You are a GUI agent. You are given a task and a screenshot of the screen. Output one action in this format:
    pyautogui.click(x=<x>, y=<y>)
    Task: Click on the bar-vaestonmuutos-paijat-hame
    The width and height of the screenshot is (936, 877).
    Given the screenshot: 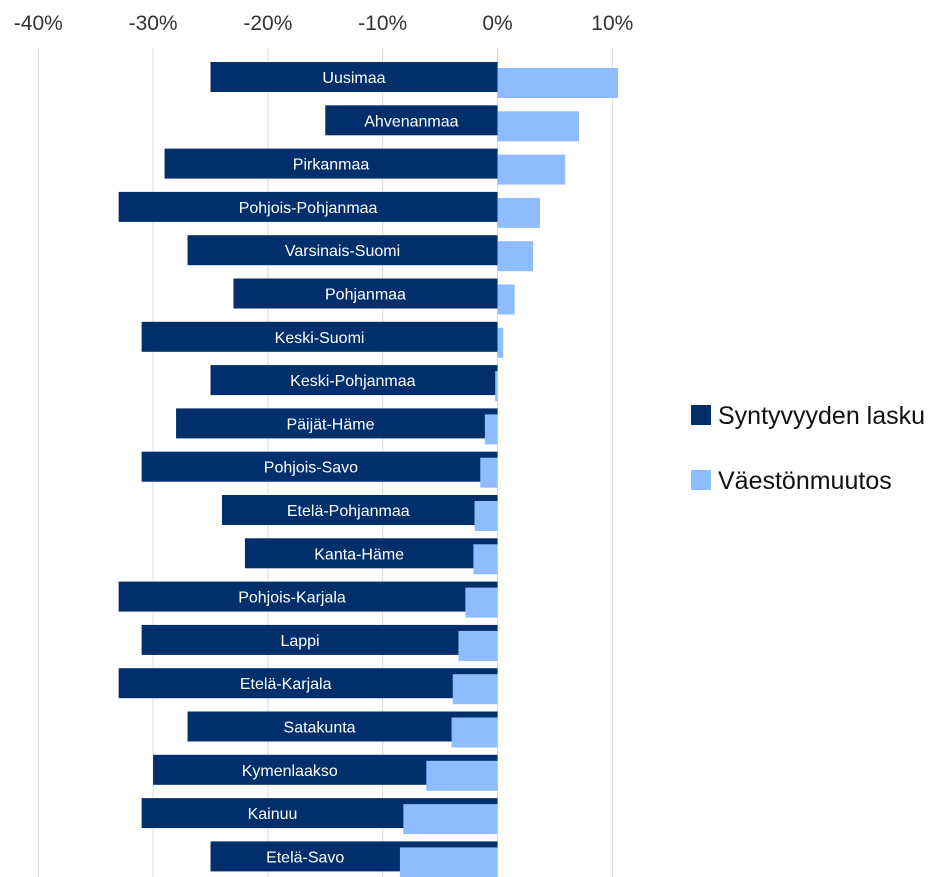 What is the action you would take?
    pyautogui.click(x=491, y=429)
    